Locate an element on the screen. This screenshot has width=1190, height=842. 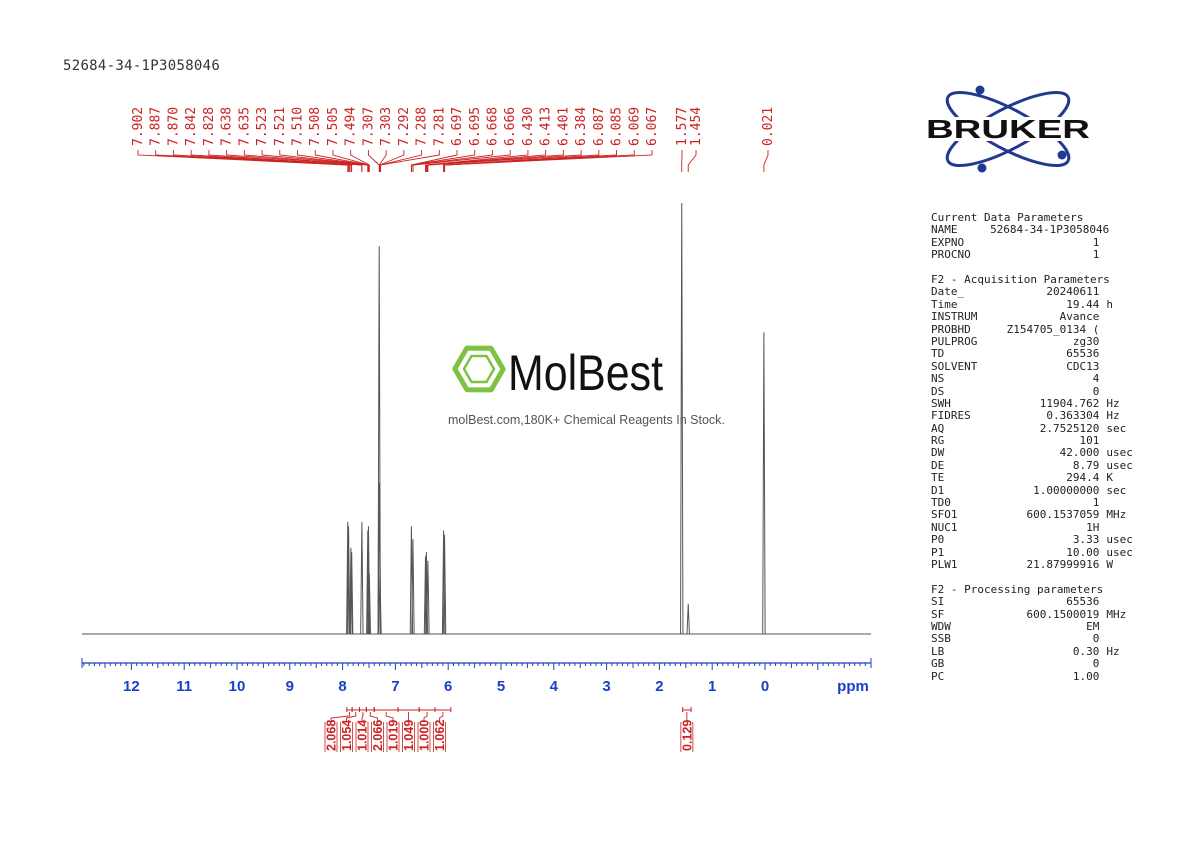
parameter-label: EXPNO is located at coordinates (948, 242).